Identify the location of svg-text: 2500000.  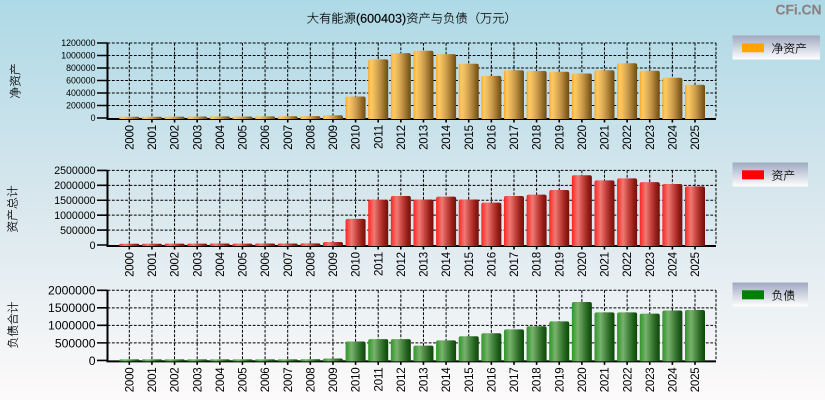
(74, 171).